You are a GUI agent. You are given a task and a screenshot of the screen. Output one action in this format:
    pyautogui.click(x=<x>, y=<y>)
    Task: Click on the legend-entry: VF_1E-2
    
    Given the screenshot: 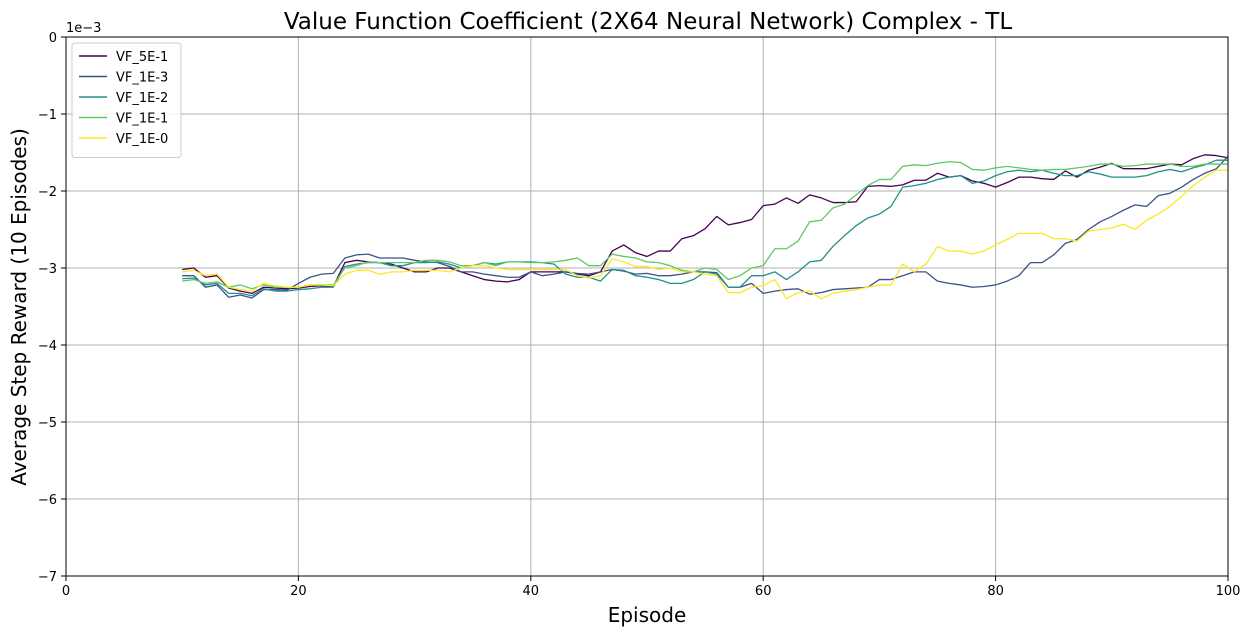 What is the action you would take?
    pyautogui.click(x=142, y=98)
    